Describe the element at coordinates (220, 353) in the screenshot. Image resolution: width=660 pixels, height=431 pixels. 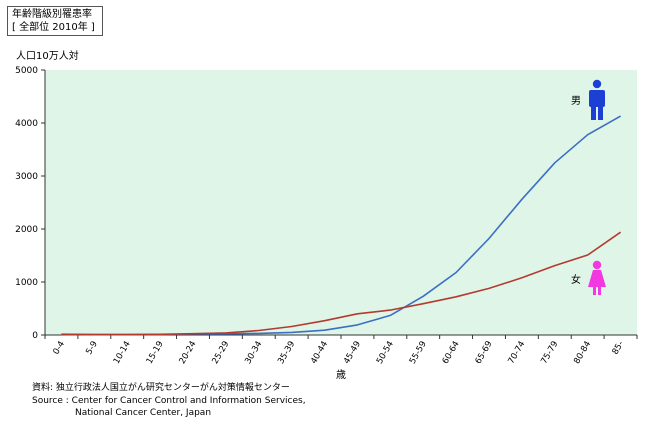
I see `x-tick-label: 25-29` at that location.